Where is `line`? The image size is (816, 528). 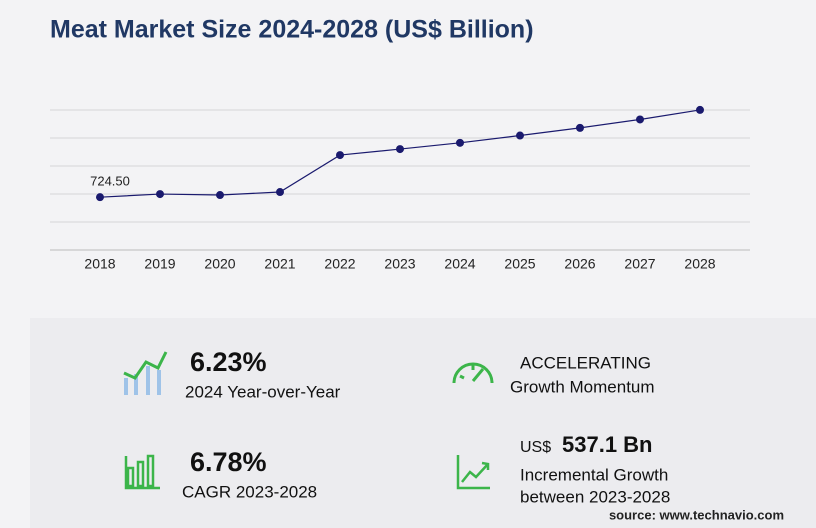
line is located at coordinates (400, 153).